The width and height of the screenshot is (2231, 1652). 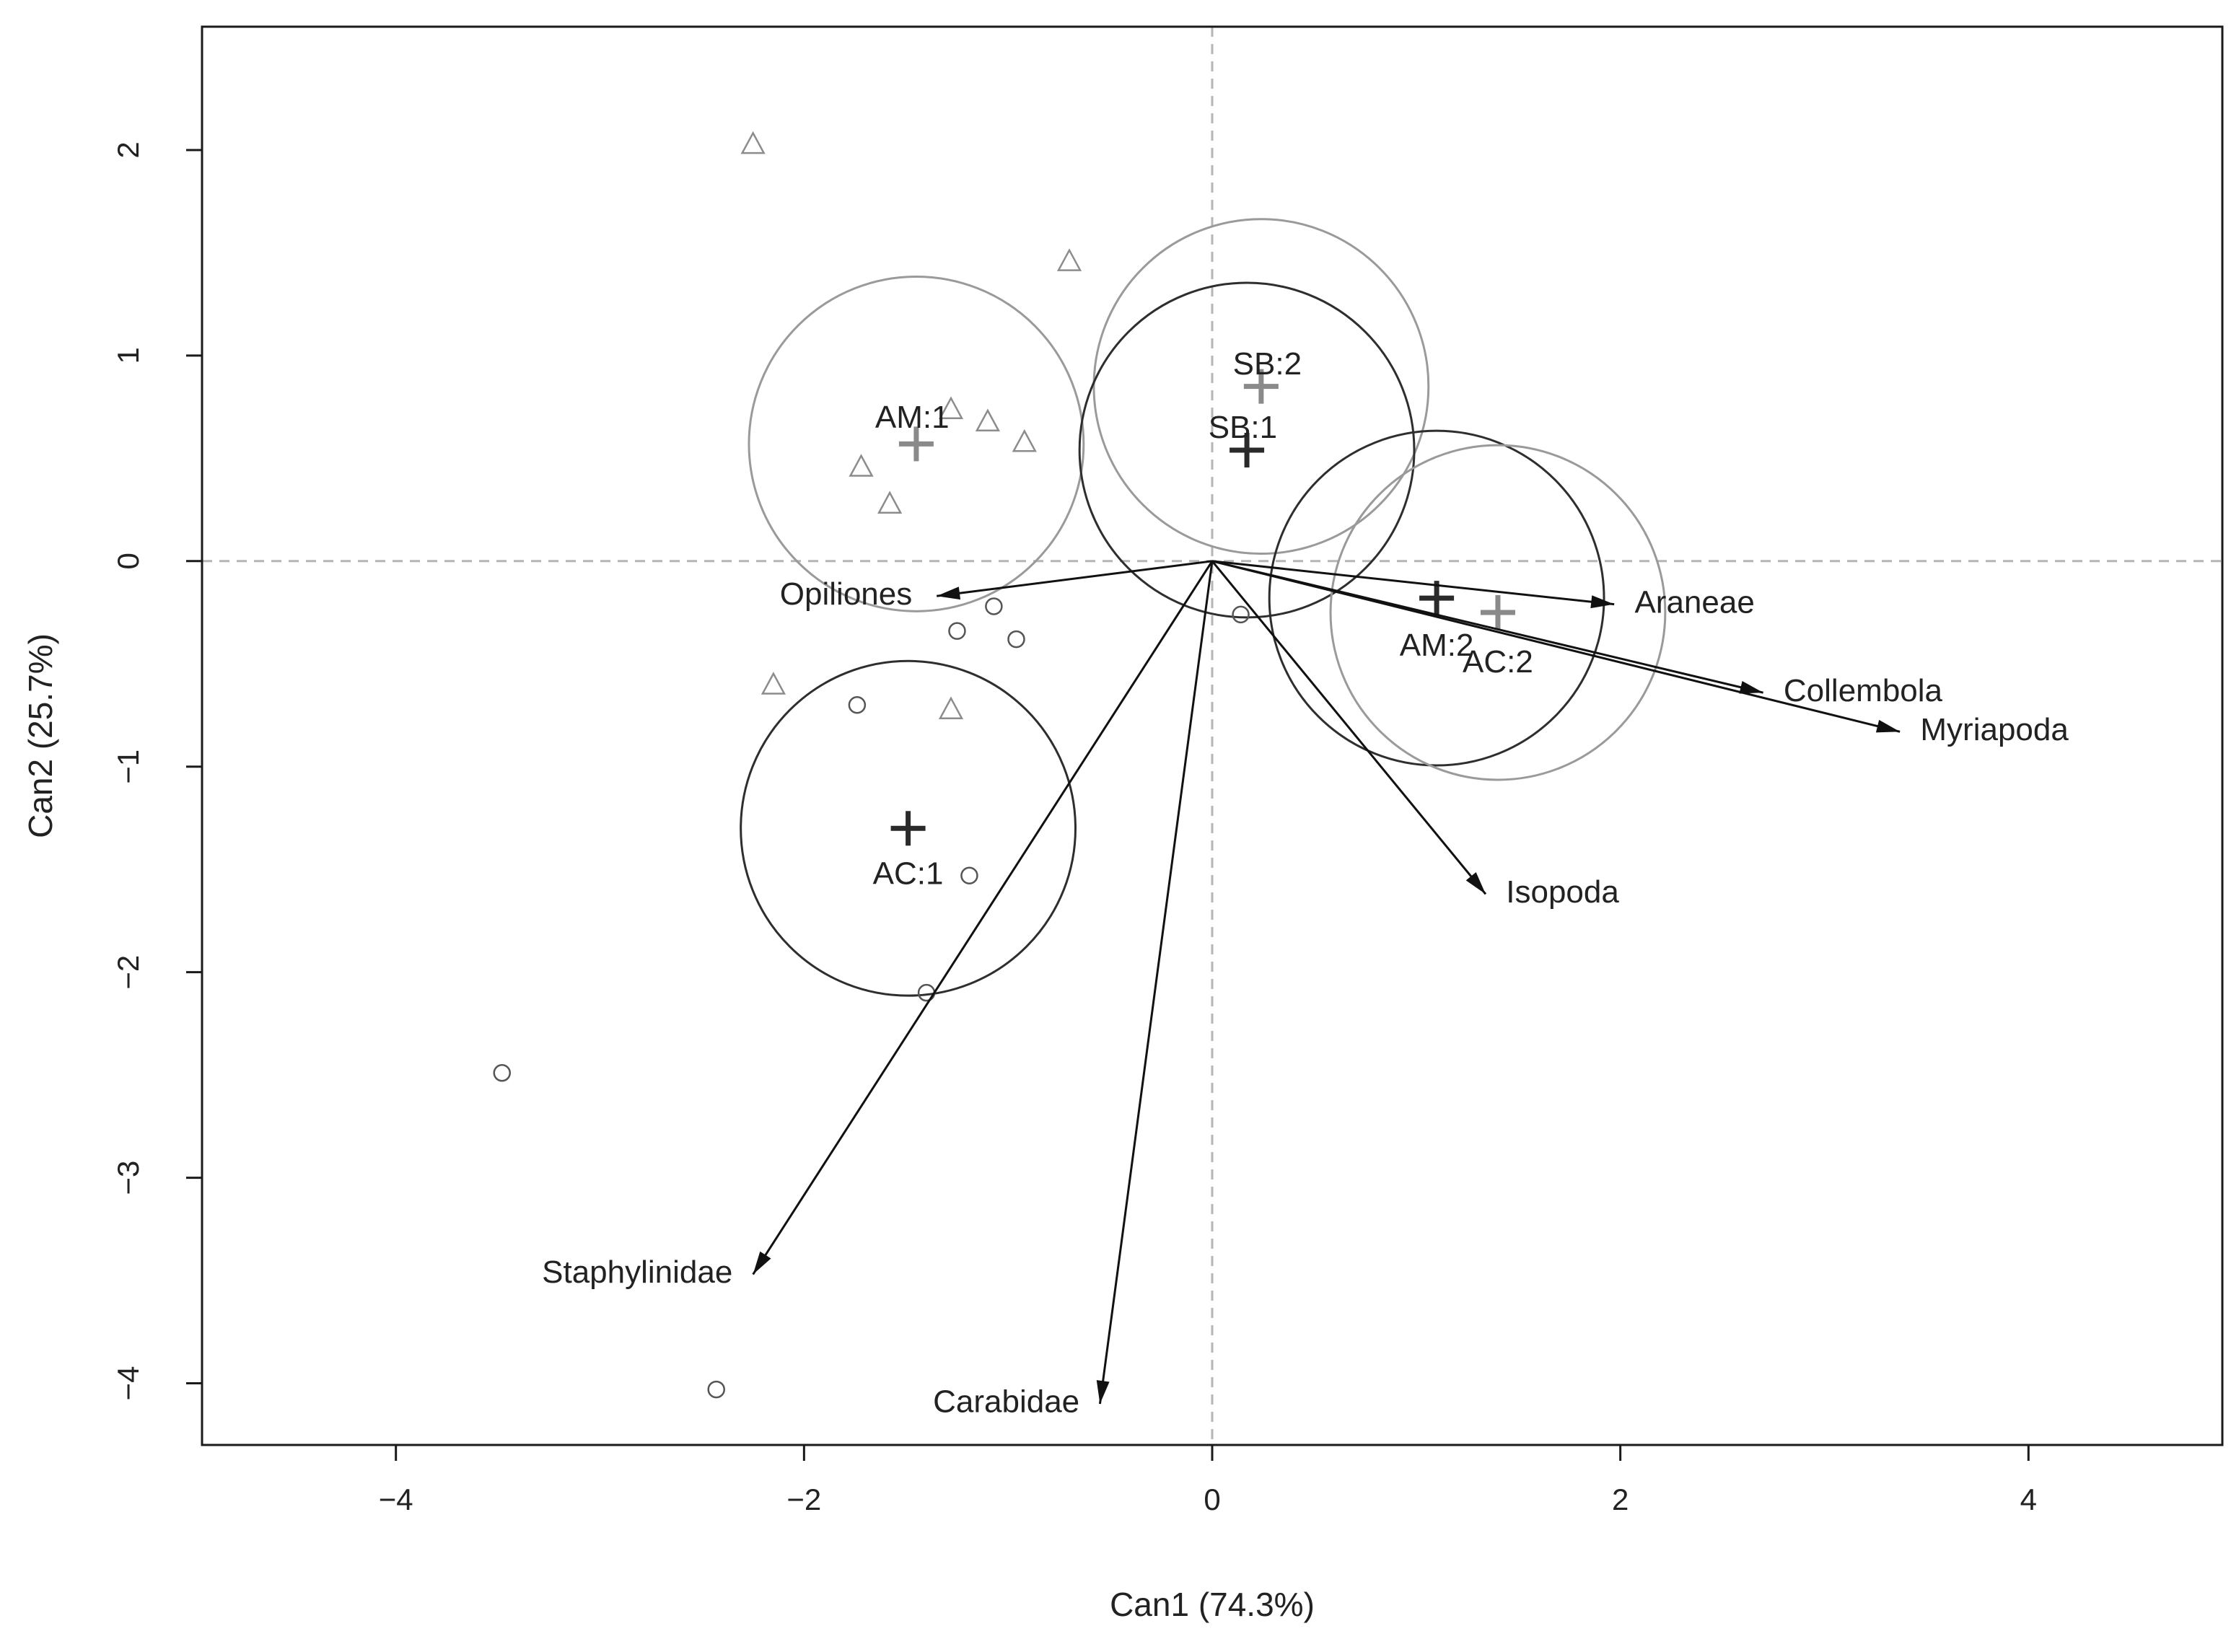 What do you see at coordinates (1994, 729) in the screenshot?
I see `vector-label: Myriapoda` at bounding box center [1994, 729].